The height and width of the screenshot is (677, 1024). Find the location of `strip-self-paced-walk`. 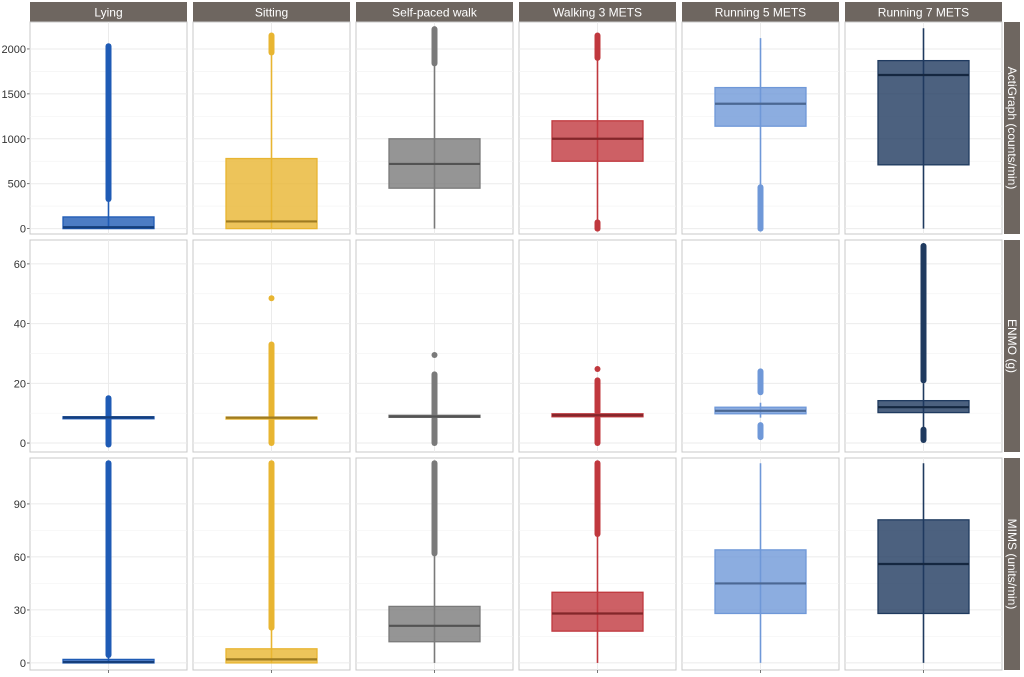

strip-self-paced-walk is located at coordinates (434, 12).